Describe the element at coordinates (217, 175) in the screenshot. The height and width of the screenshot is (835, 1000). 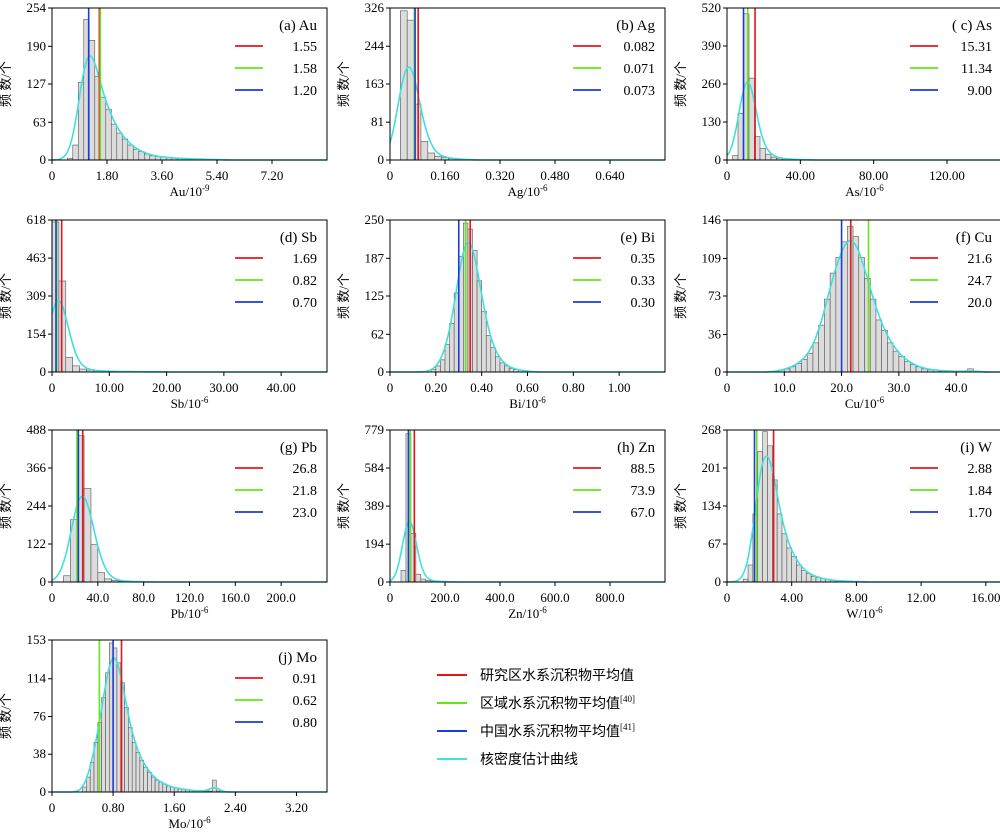
I see `x-tick-label: 5.40` at that location.